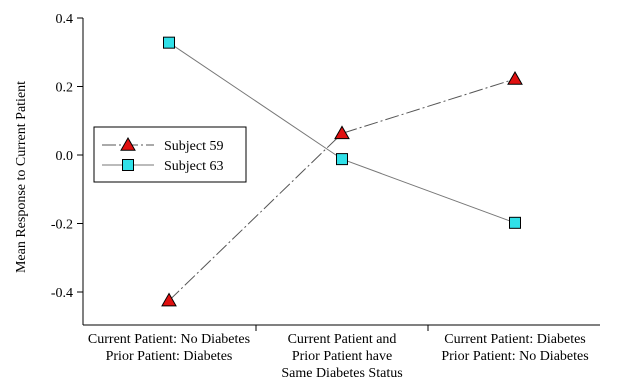  What do you see at coordinates (341, 373) in the screenshot?
I see `x-category-label-line: Same Diabetes Status` at bounding box center [341, 373].